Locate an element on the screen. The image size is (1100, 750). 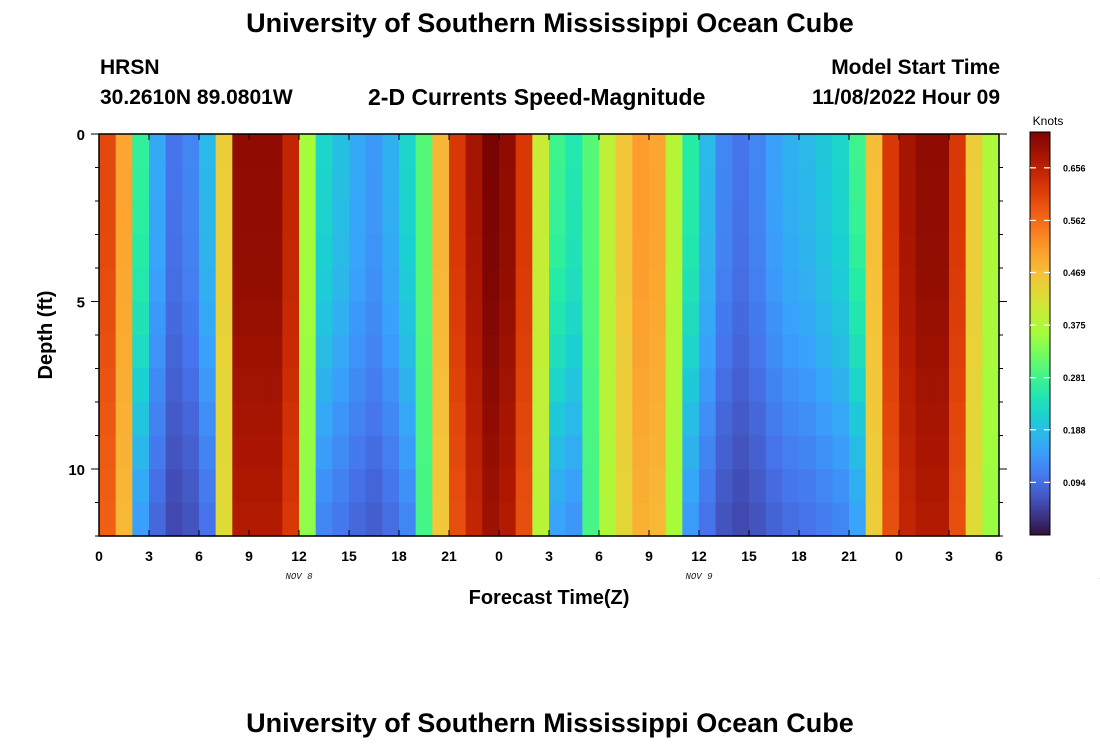
colorbar-tick-label: 0.656 is located at coordinates (1074, 168).